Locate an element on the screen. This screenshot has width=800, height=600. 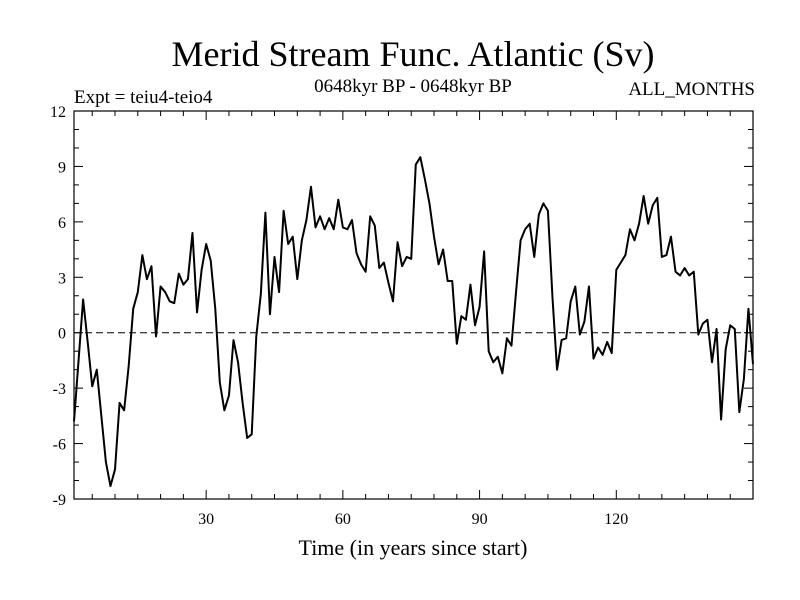
months-label: ALL_MONTHS is located at coordinates (691, 89).